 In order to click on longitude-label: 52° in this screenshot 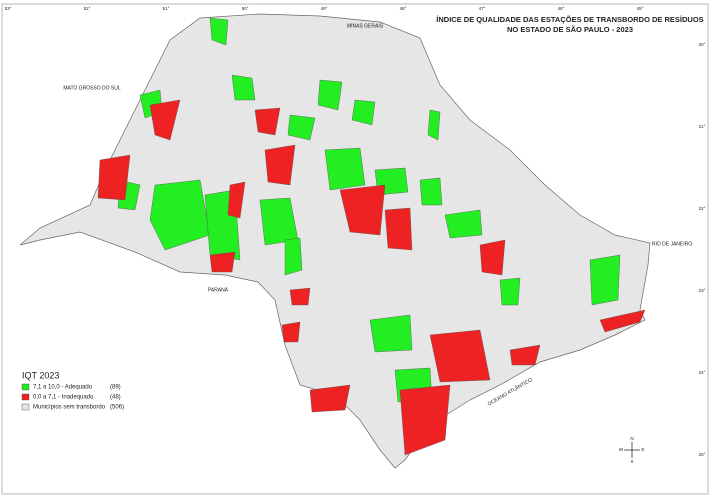, I will do `click(87, 8)`.